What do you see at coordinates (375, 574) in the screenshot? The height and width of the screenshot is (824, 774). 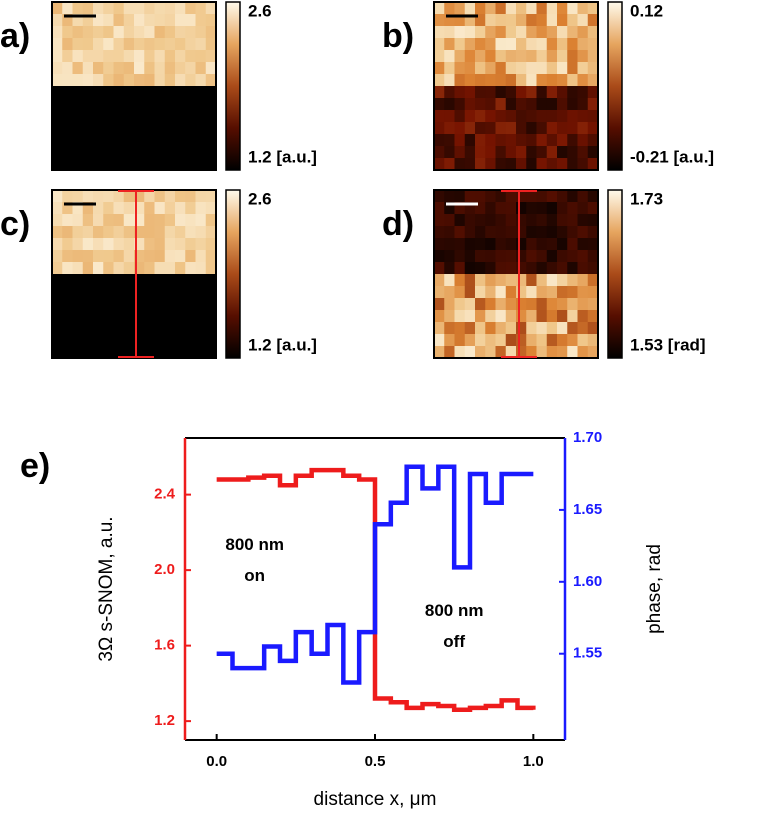 I see `series-line` at bounding box center [375, 574].